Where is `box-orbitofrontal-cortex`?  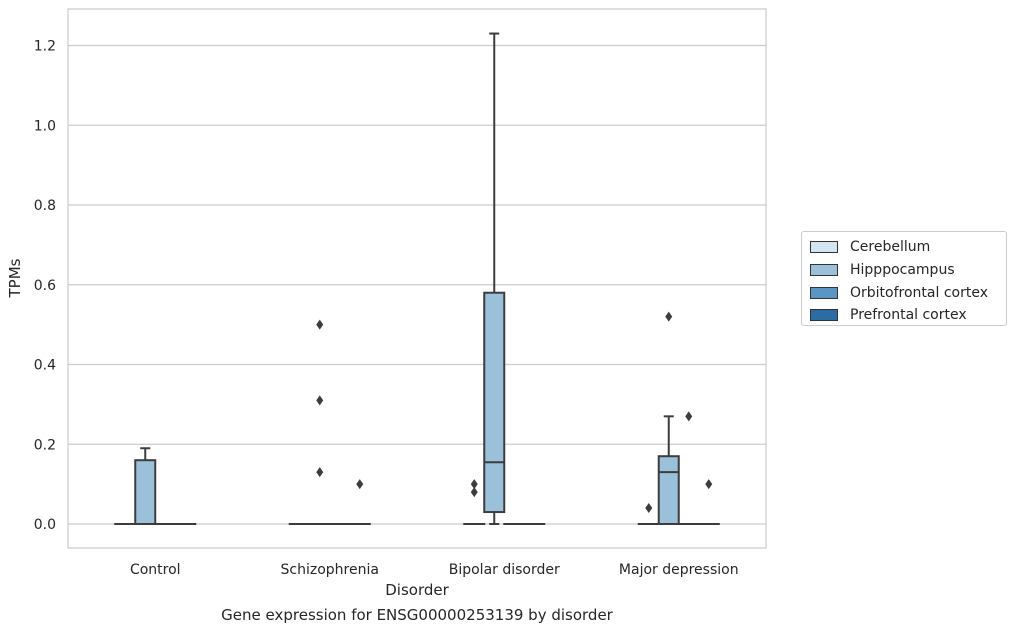 box-orbitofrontal-cortex is located at coordinates (688, 468).